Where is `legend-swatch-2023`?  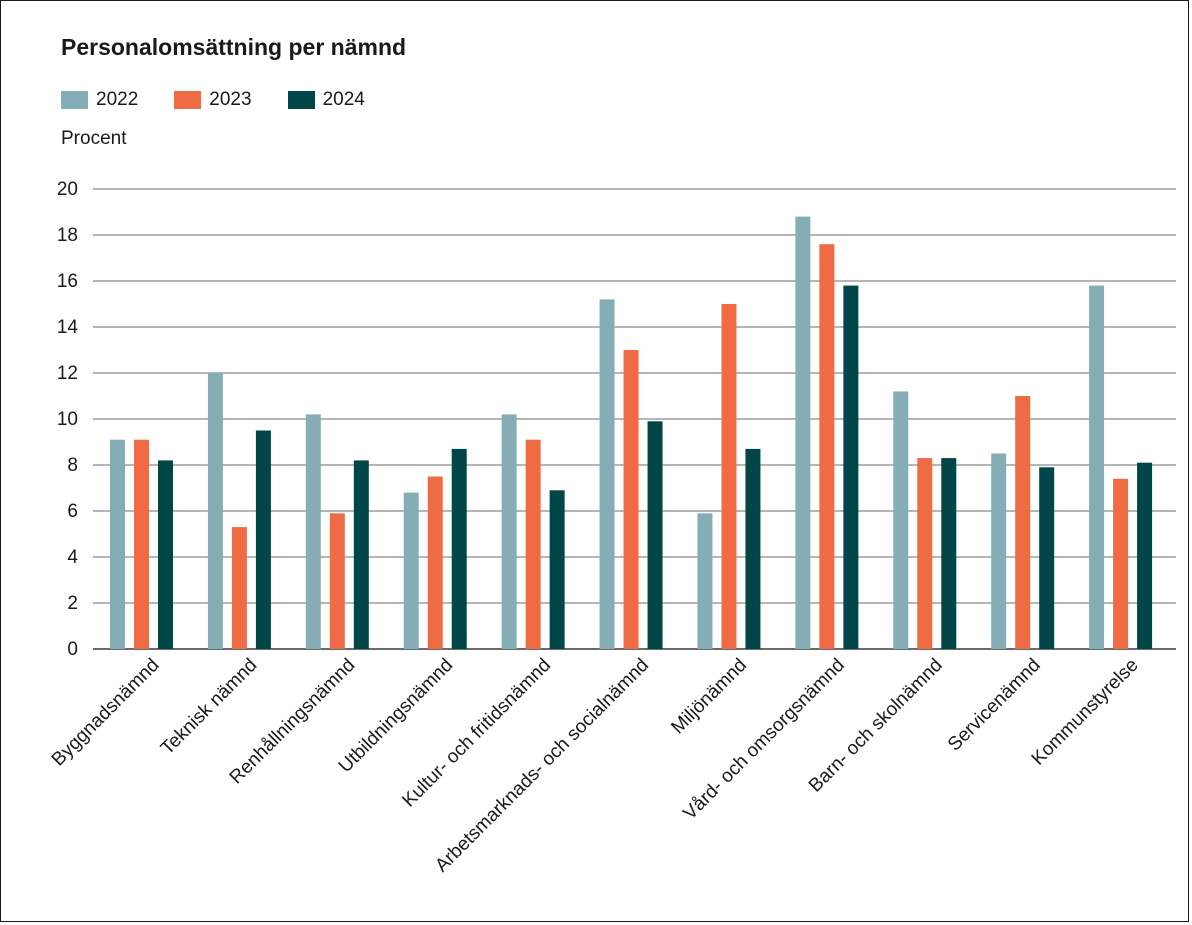 legend-swatch-2023 is located at coordinates (188, 100).